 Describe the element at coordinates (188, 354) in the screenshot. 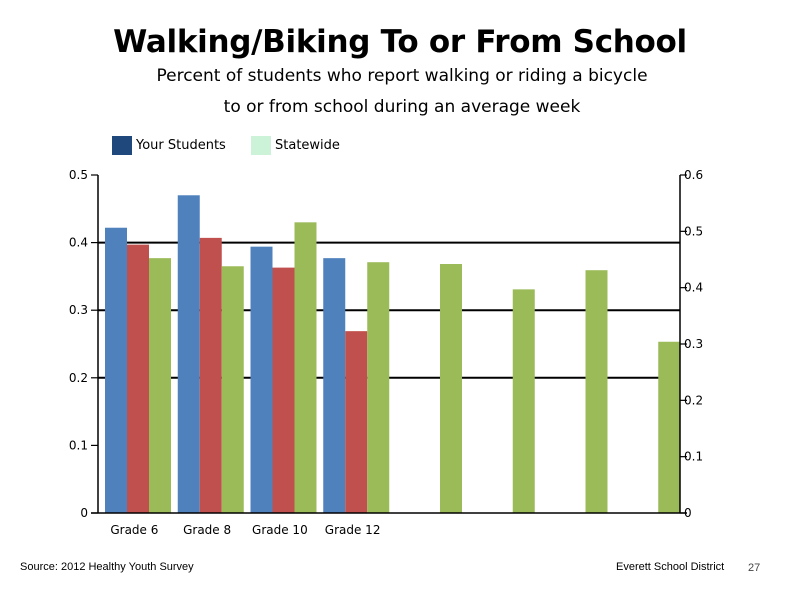

I see `bar-s0-c1` at that location.